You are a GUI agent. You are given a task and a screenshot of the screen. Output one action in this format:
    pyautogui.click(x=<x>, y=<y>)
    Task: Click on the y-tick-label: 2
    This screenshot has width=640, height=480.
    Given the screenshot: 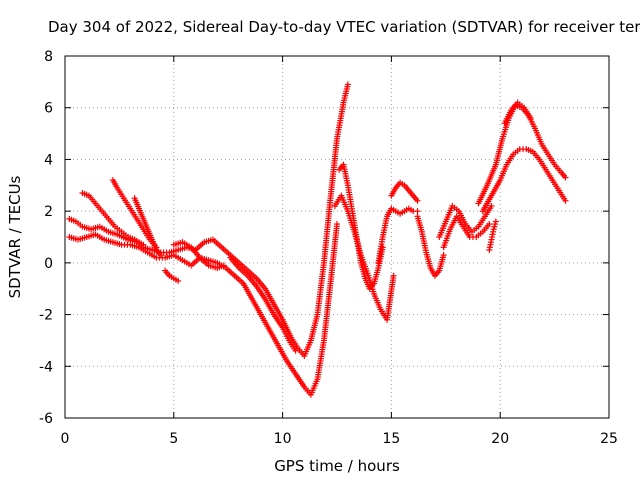 What is the action you would take?
    pyautogui.click(x=48, y=212)
    